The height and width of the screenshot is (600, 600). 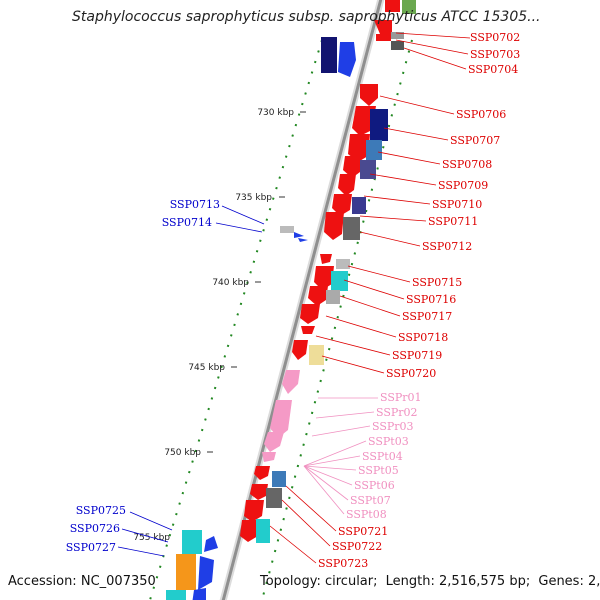 I want to click on gene-label-ssp0714: SSP0714, so click(x=187, y=222).